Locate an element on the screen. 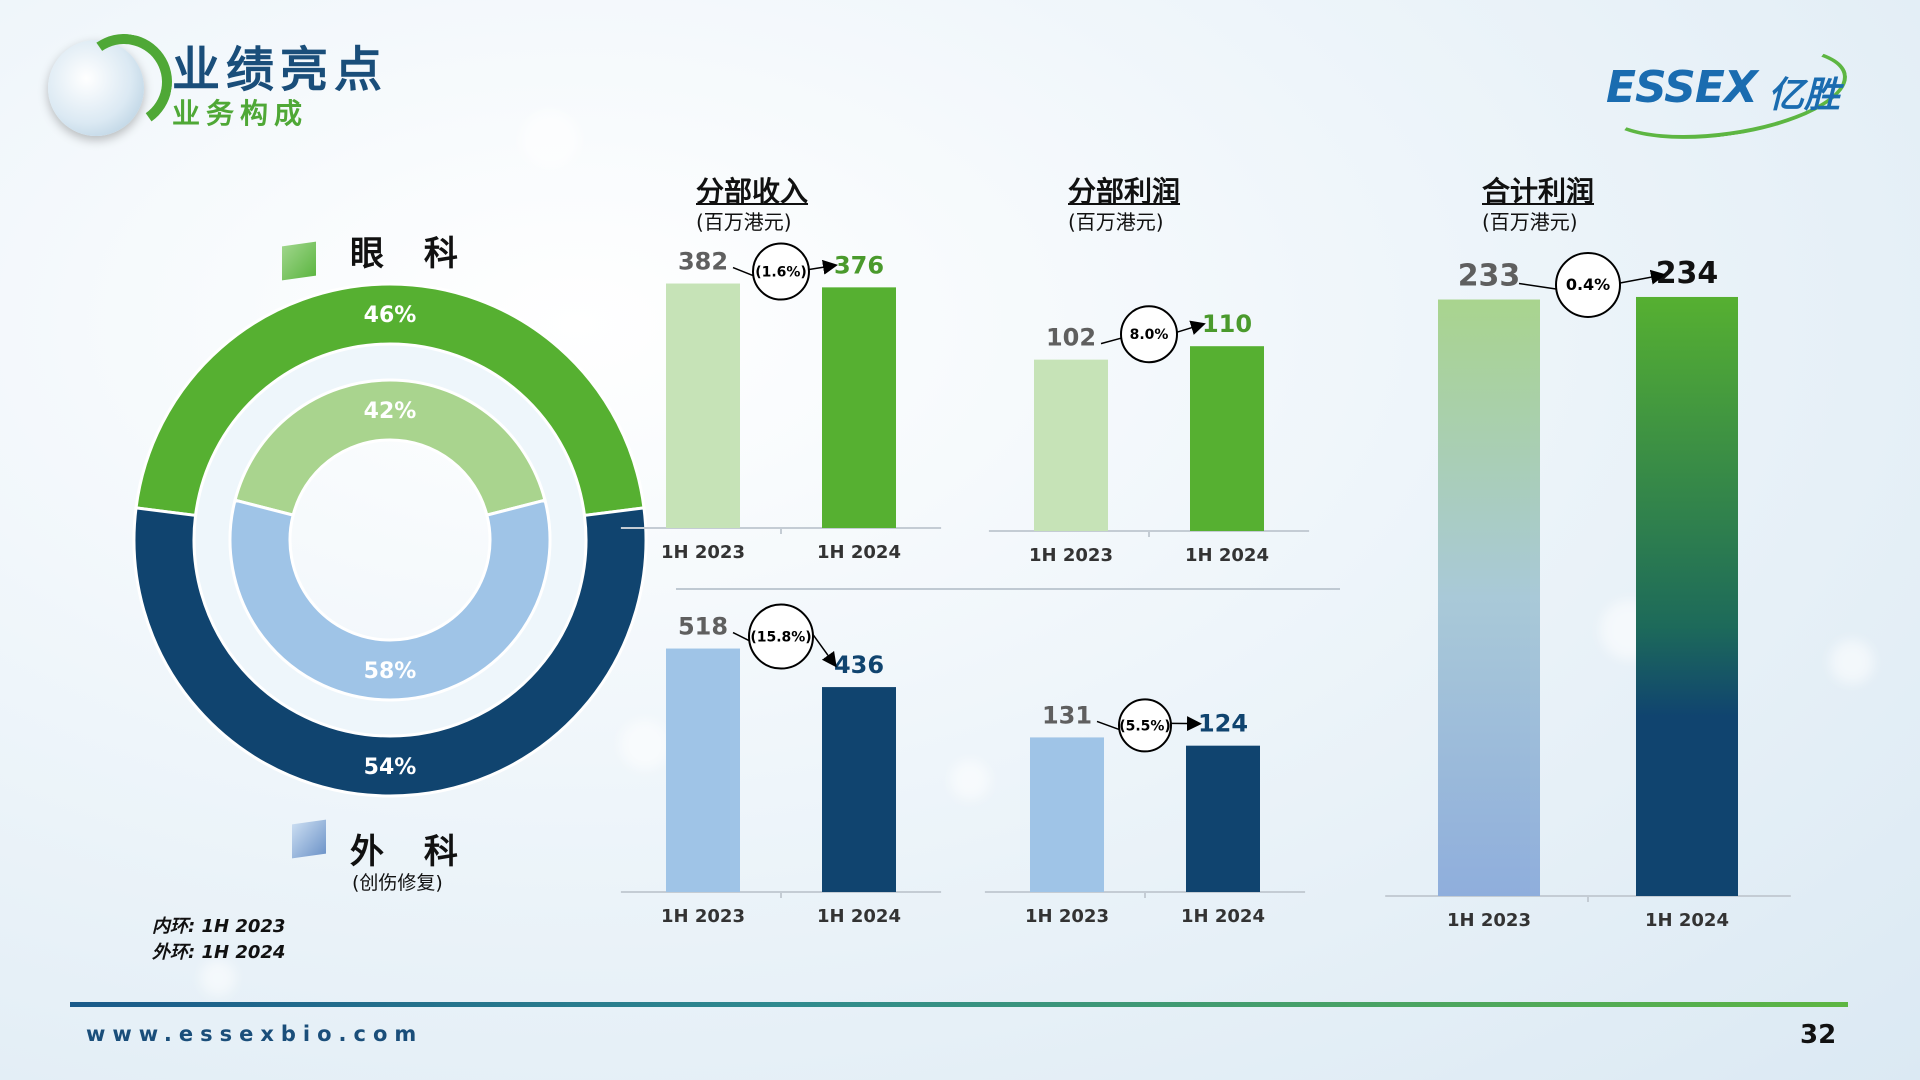 Image resolution: width=1920 pixels, height=1080 pixels. bar-value-label: 234 is located at coordinates (1687, 273).